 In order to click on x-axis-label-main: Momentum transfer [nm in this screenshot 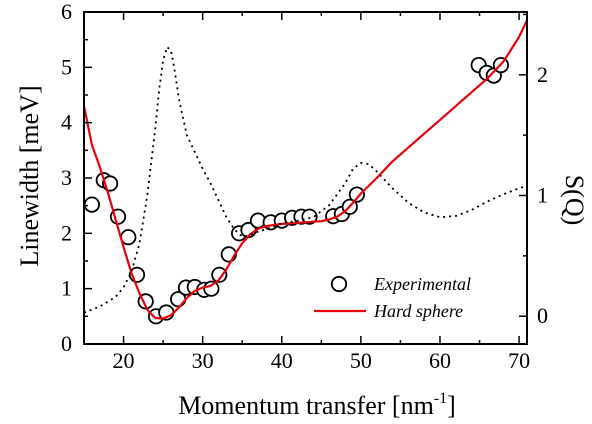, I will do `click(306, 405)`.